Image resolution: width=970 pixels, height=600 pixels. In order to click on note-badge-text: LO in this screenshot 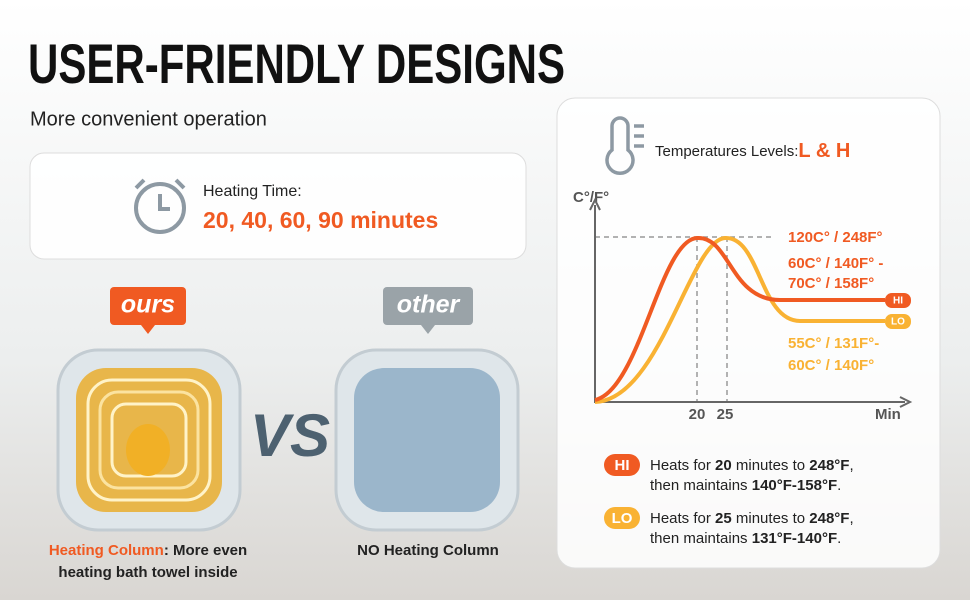, I will do `click(622, 518)`.